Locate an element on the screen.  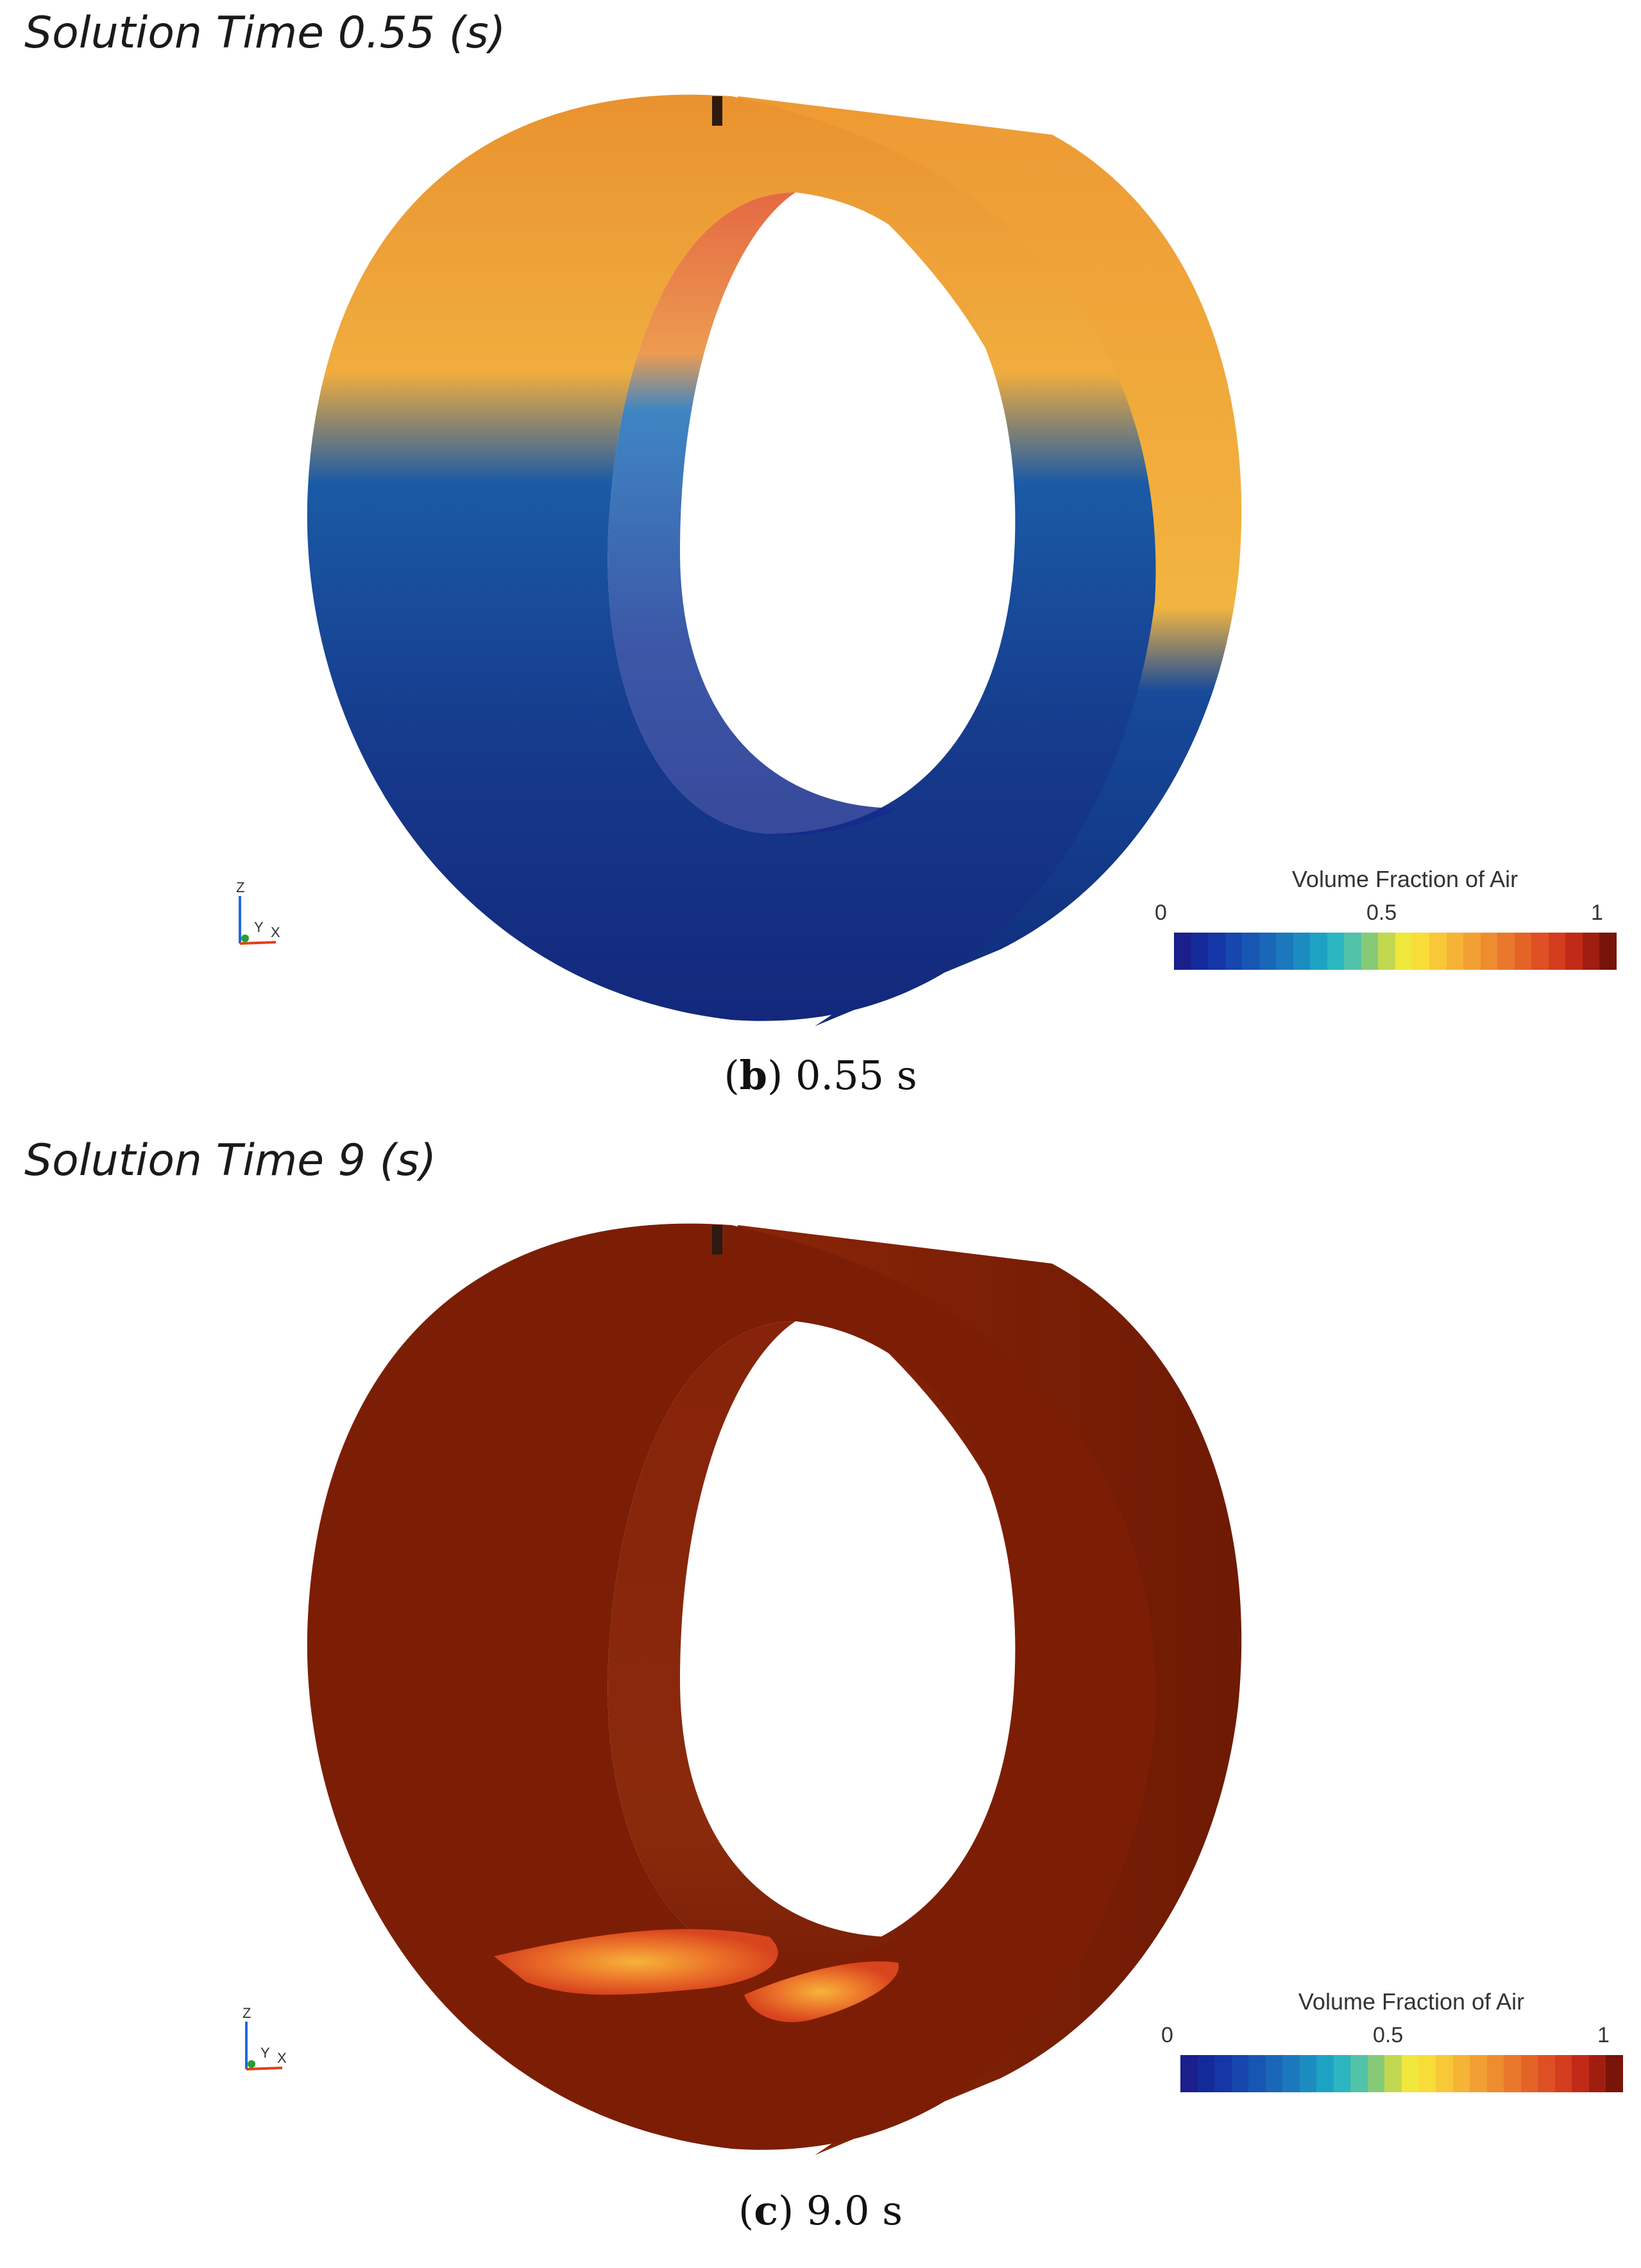
solution-time-title: Solution Time 9 (s) is located at coordinates (230, 1160).